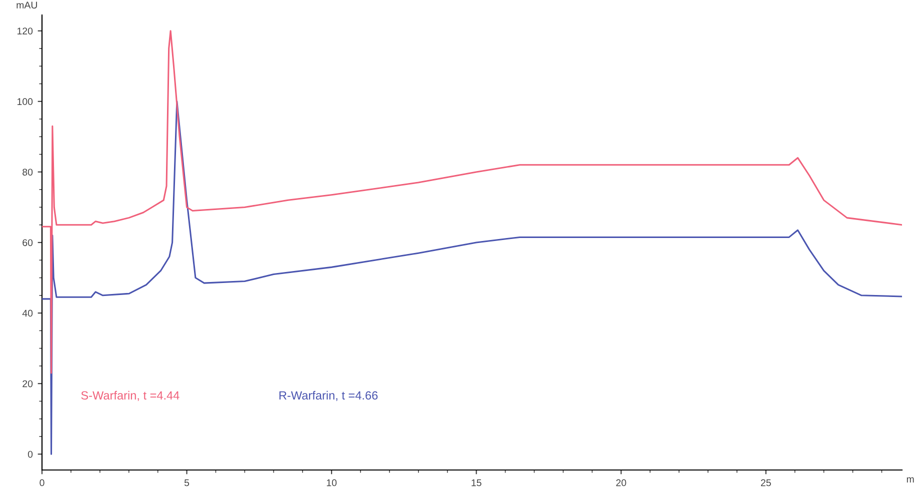 The height and width of the screenshot is (491, 923). I want to click on x-tick-label: 10, so click(331, 482).